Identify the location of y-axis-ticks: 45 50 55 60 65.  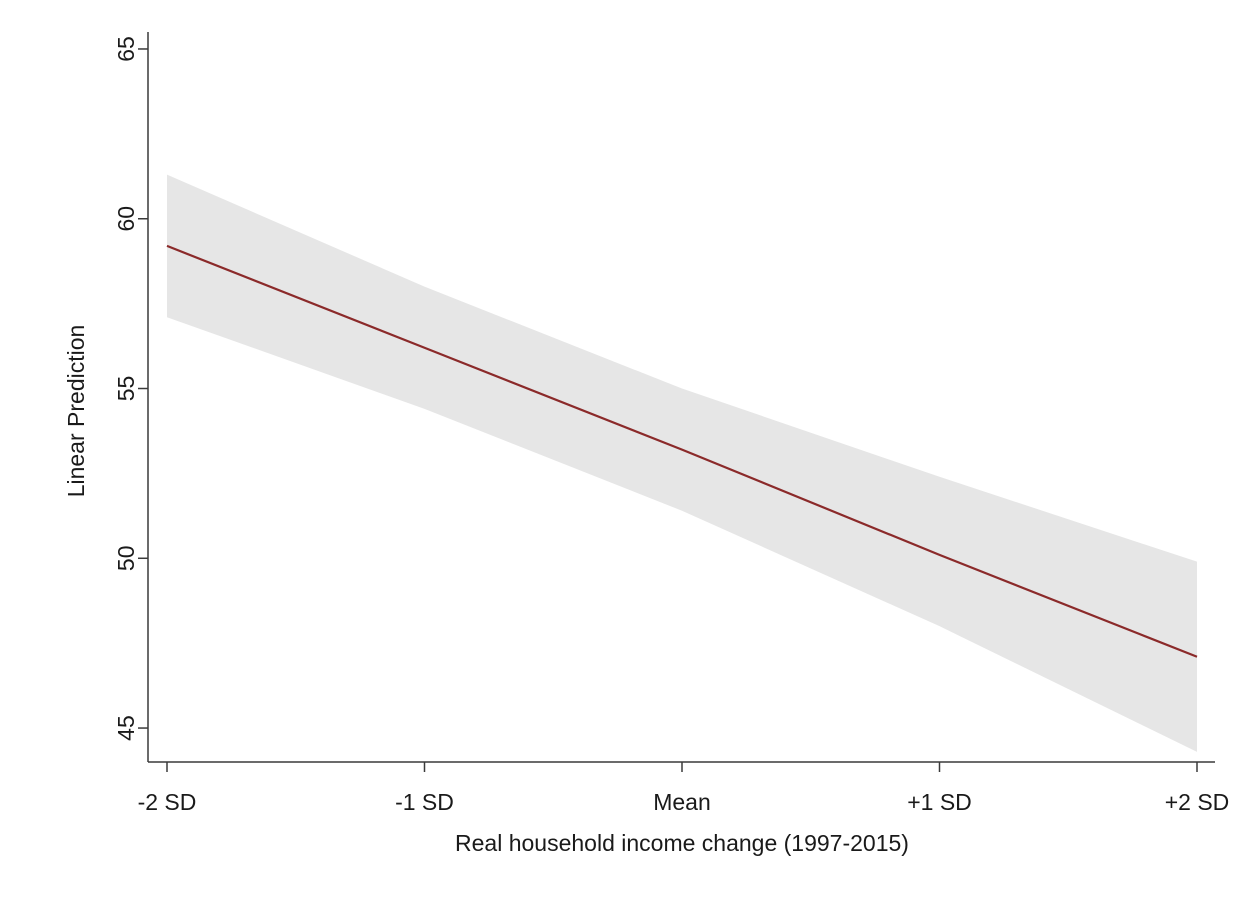
(130, 388).